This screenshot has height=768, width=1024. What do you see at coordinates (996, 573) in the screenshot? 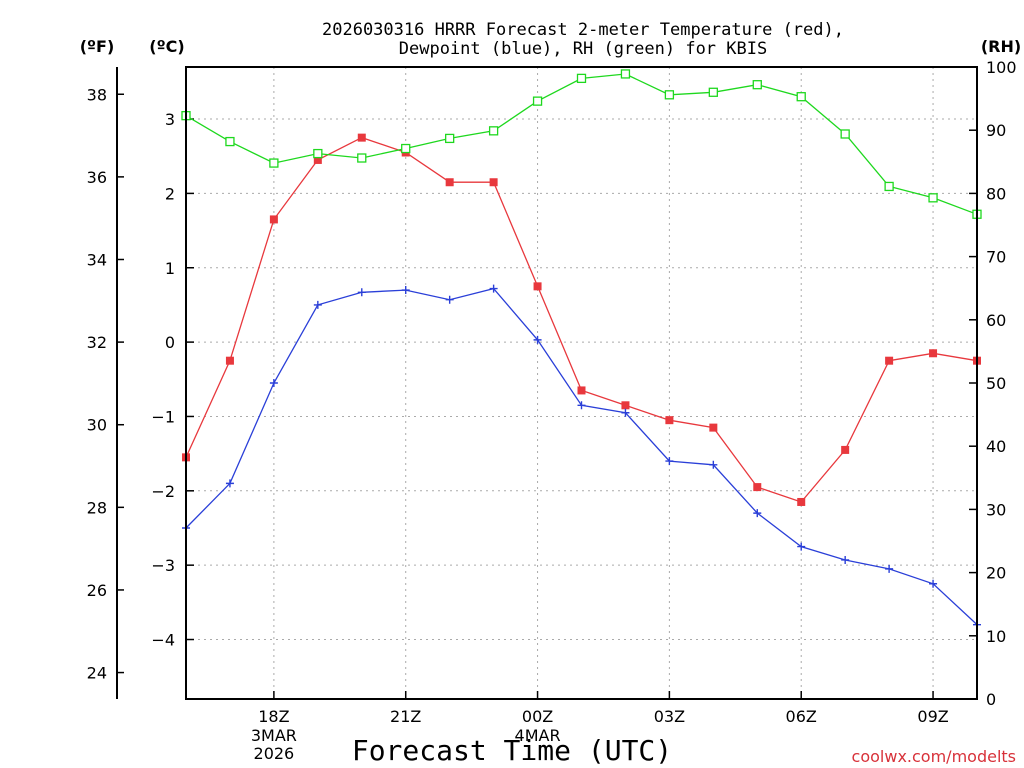
I see `rh-tick-label: 20` at bounding box center [996, 573].